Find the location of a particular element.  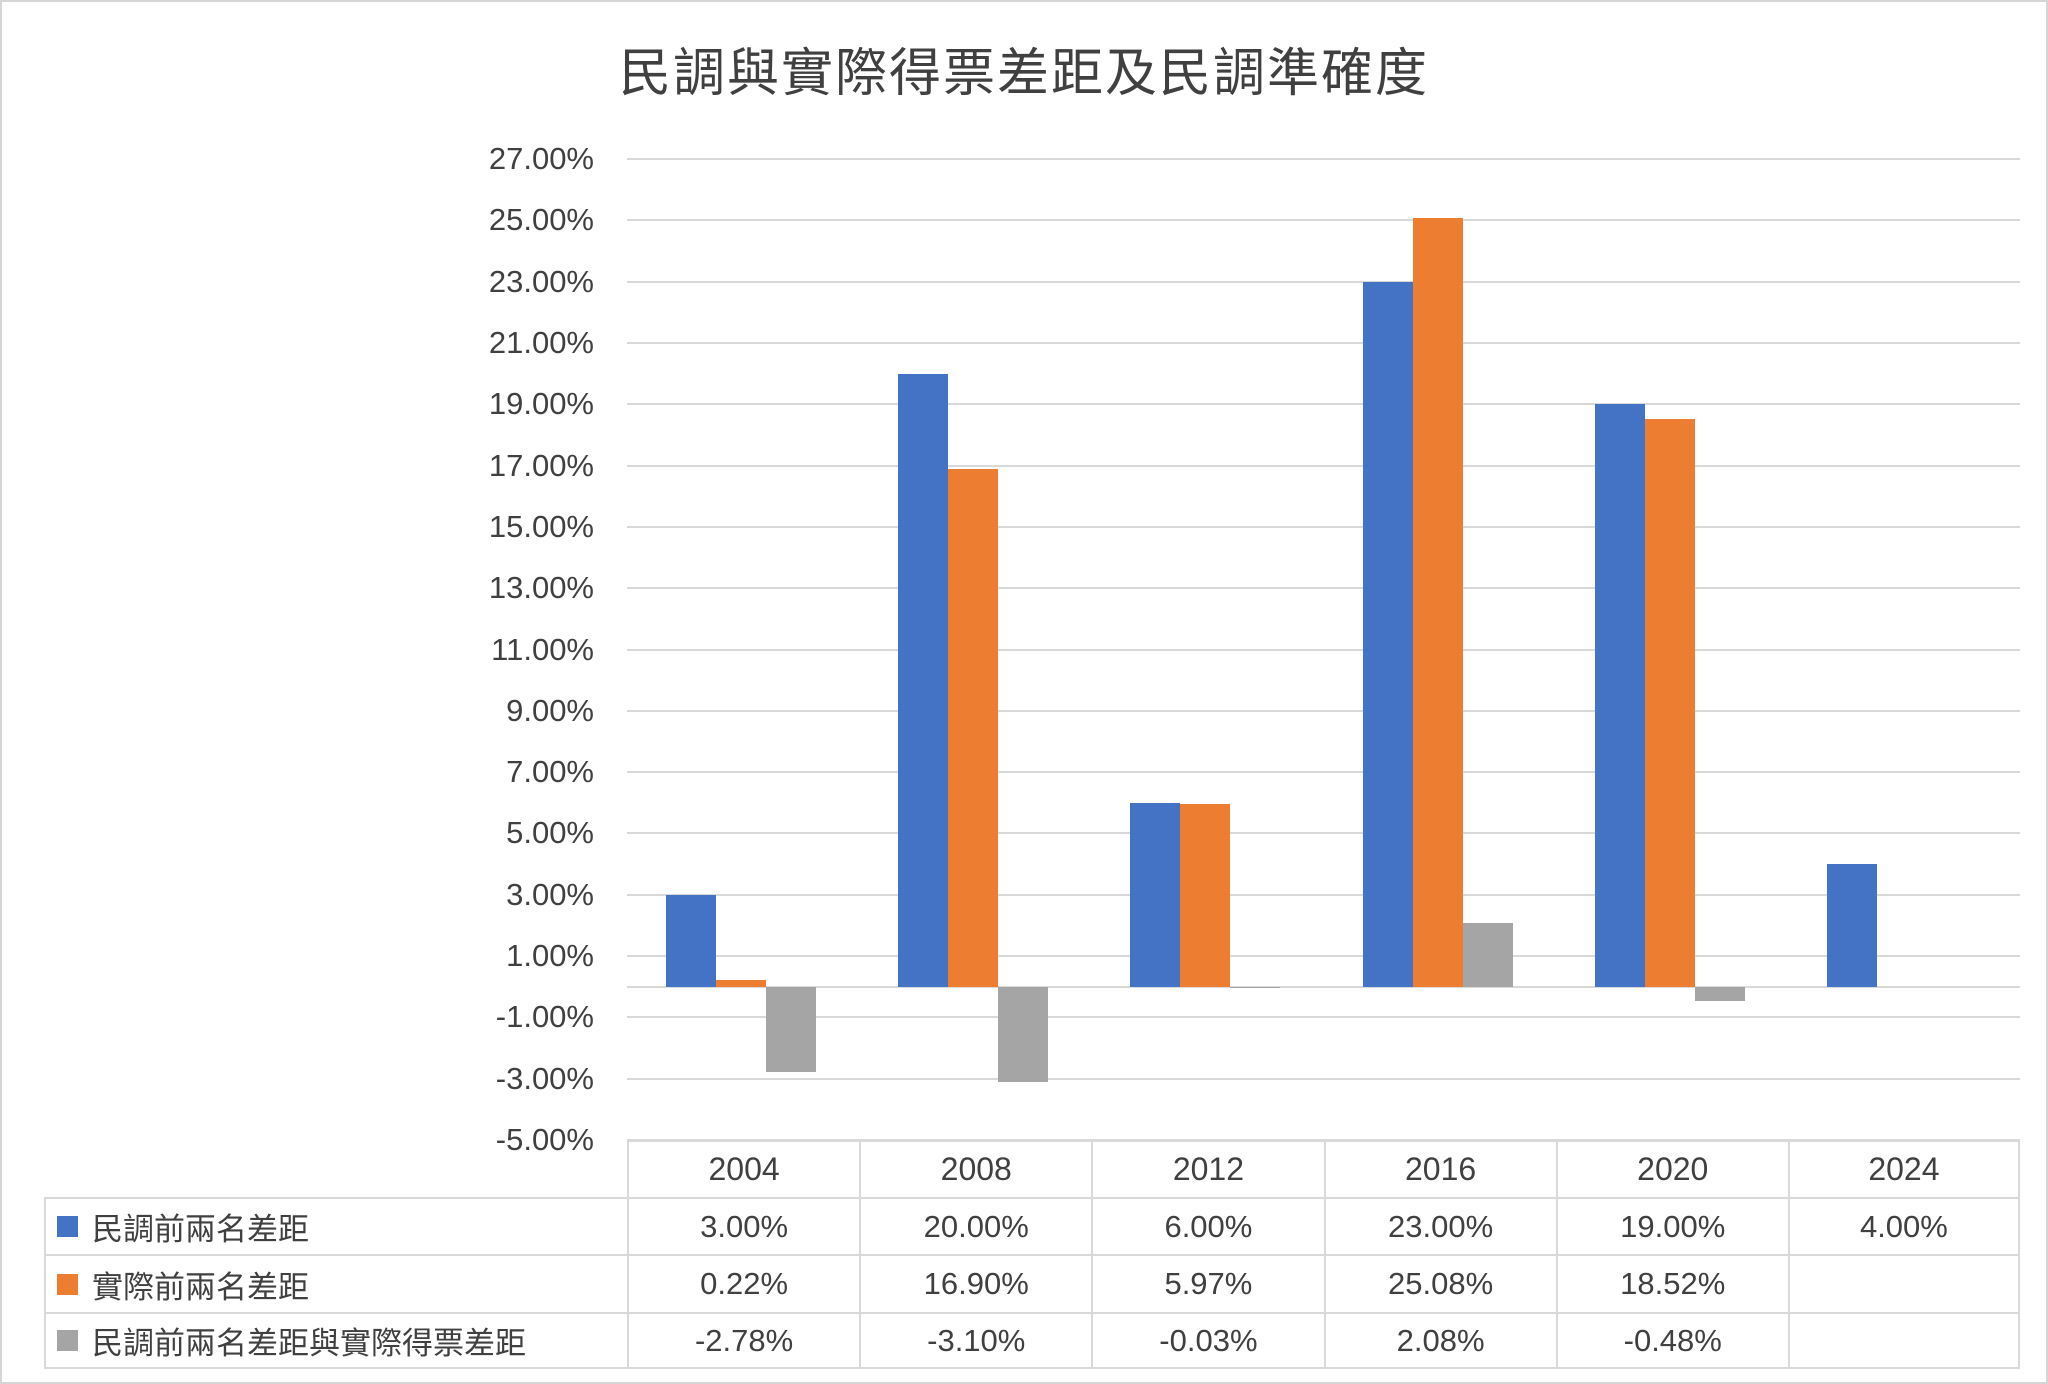

value-cell: -0.48% is located at coordinates (1671, 1340).